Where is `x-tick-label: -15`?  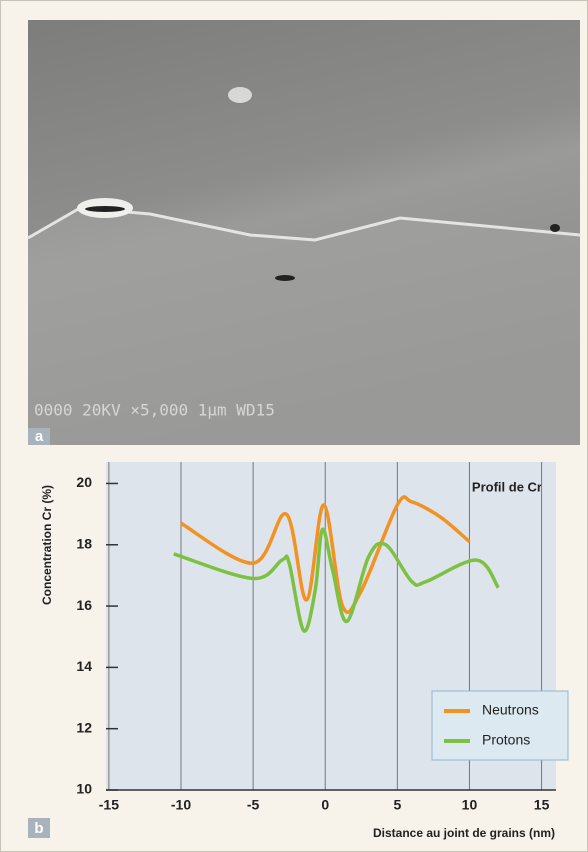 x-tick-label: -15 is located at coordinates (109, 805).